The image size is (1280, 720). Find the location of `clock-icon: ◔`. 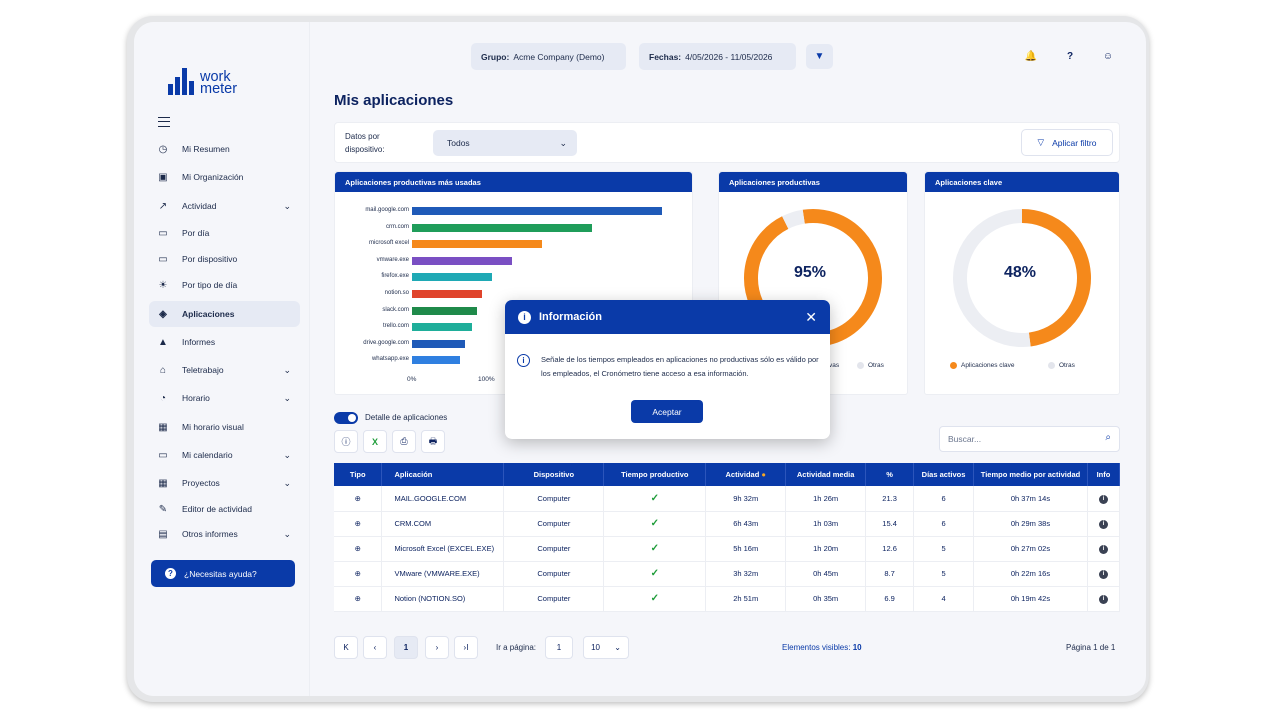

clock-icon: ◔ is located at coordinates (163, 398).